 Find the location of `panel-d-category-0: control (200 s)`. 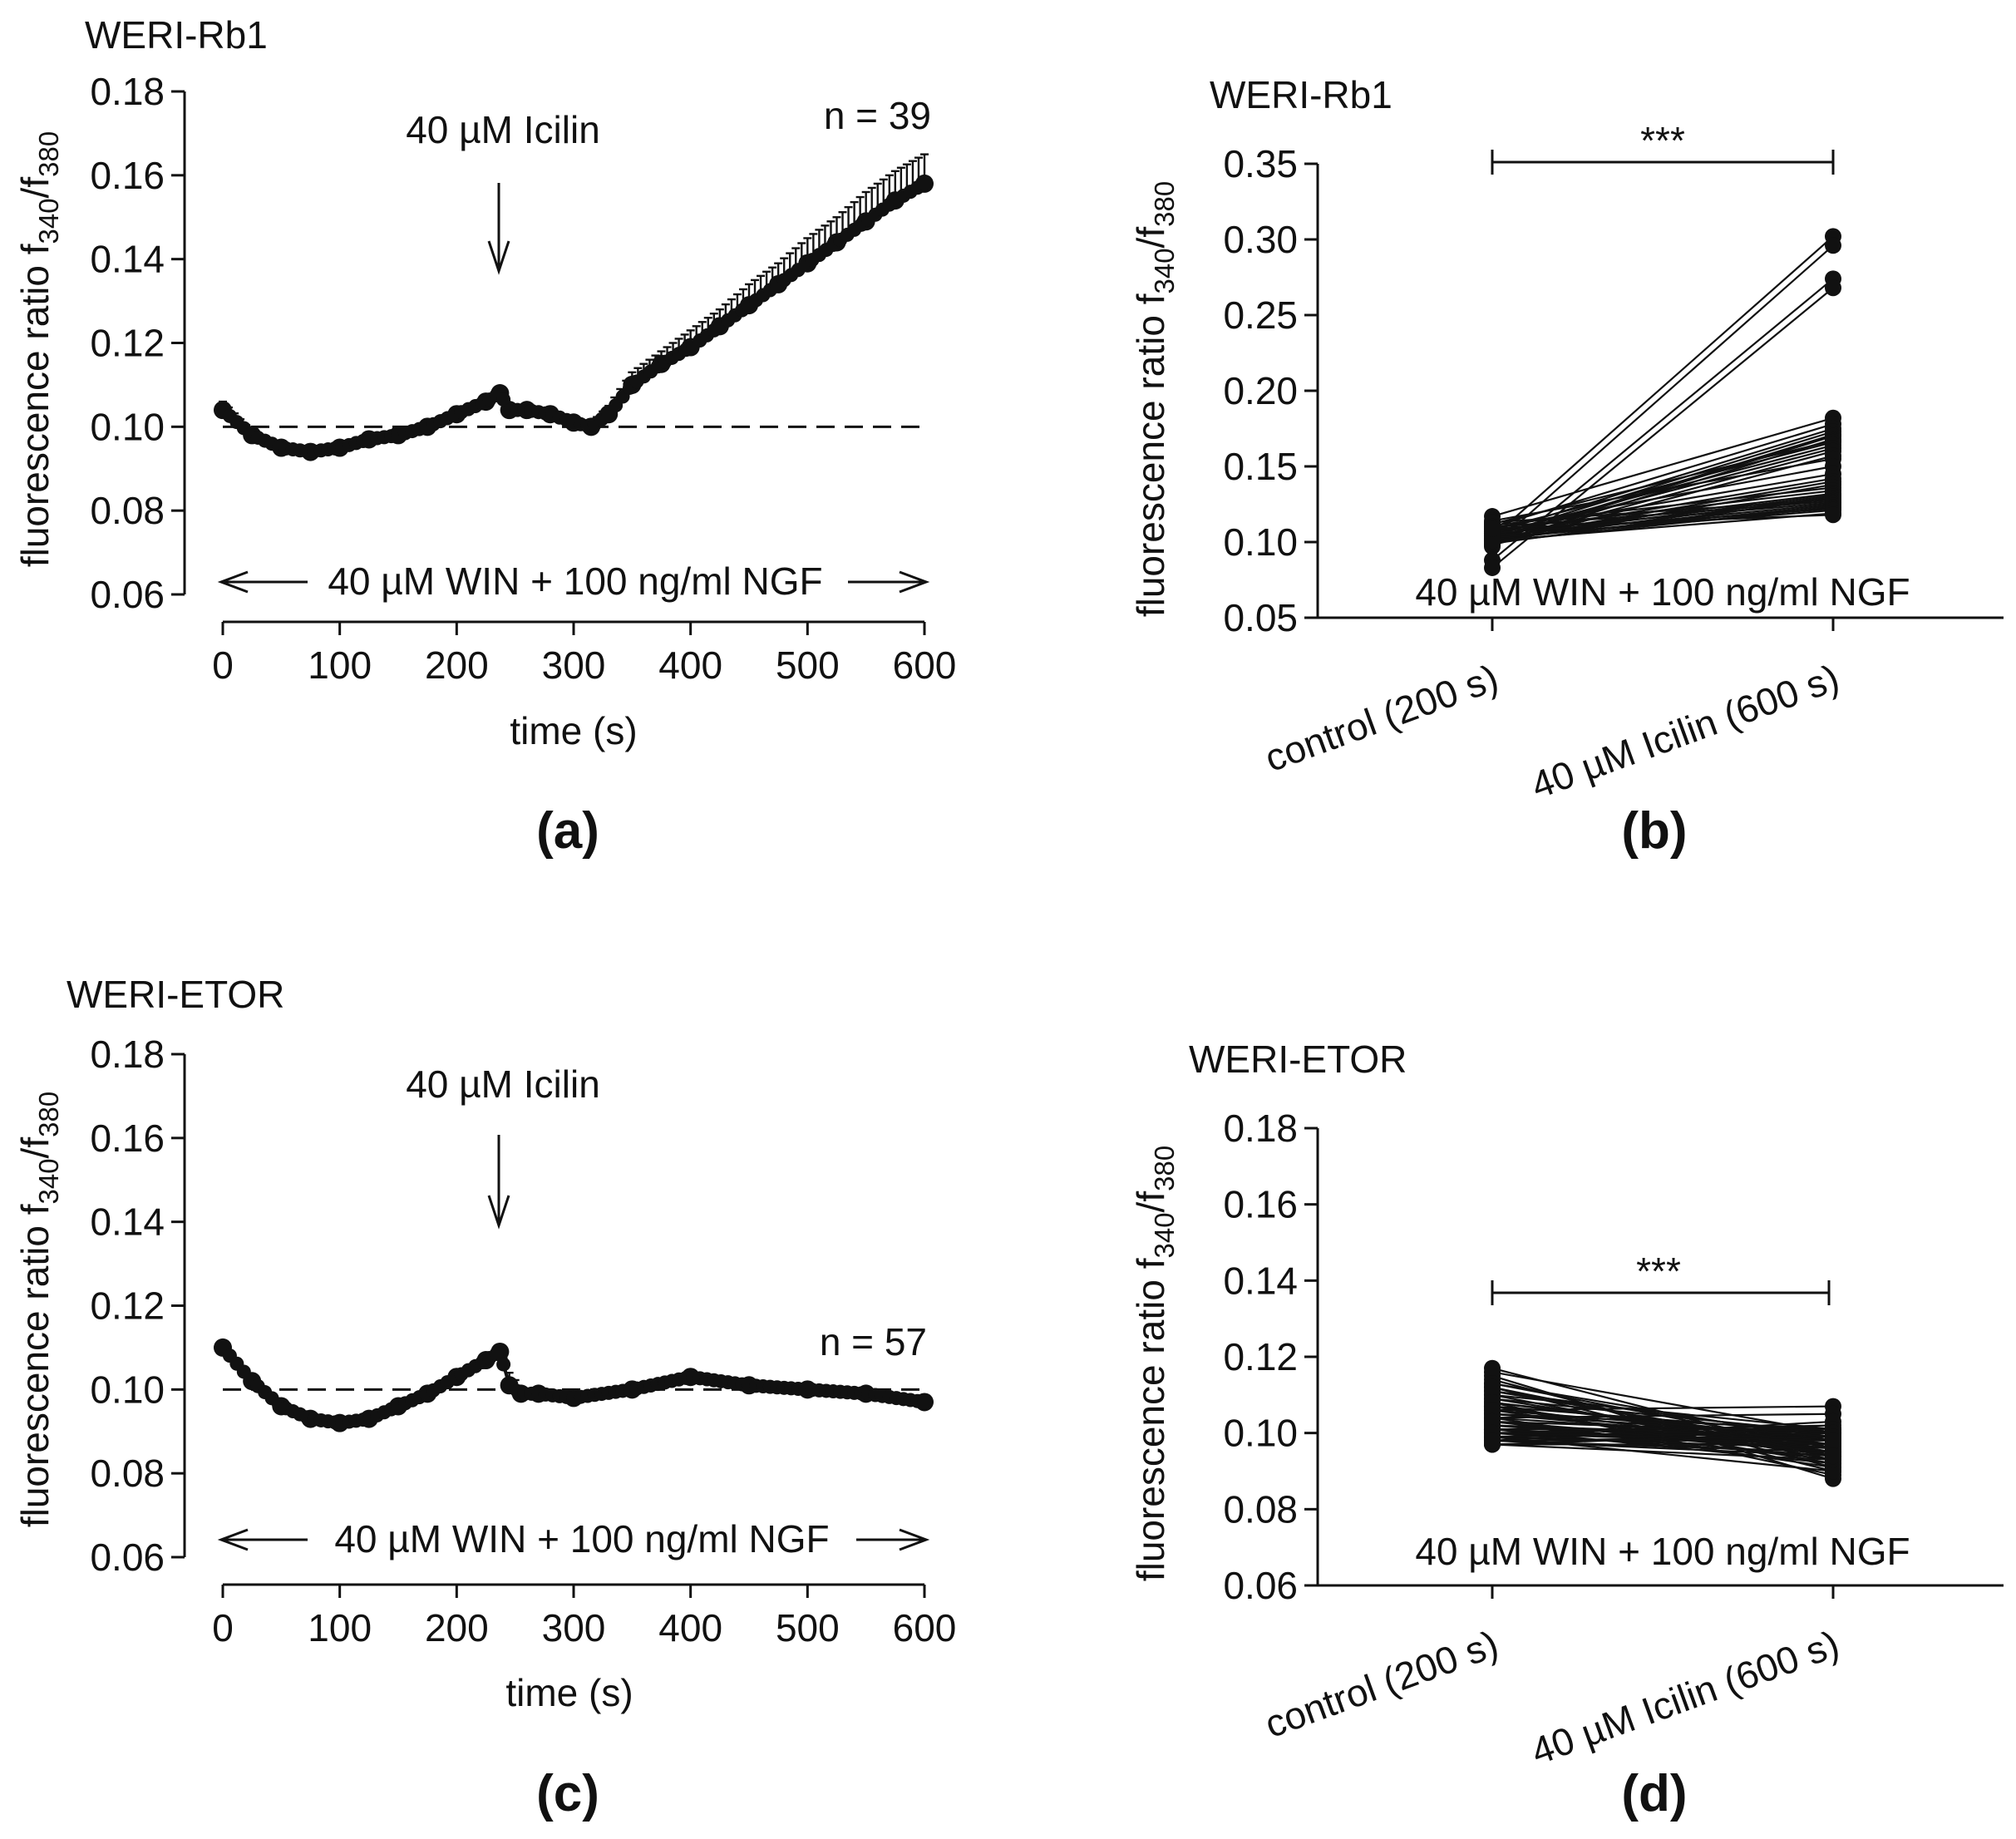

panel-d-category-0: control (200 s) is located at coordinates (1382, 1684).